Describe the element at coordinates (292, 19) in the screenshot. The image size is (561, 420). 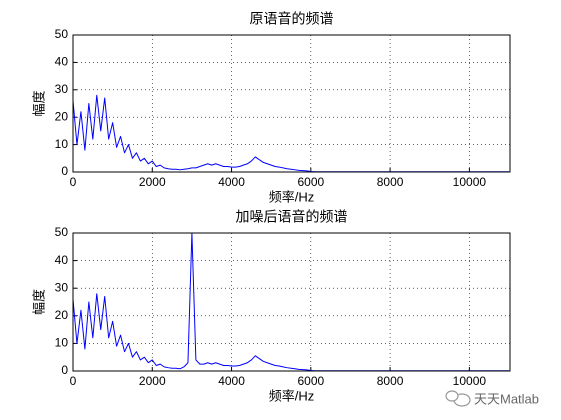
I see `chart-title: 原语音的频谱` at that location.